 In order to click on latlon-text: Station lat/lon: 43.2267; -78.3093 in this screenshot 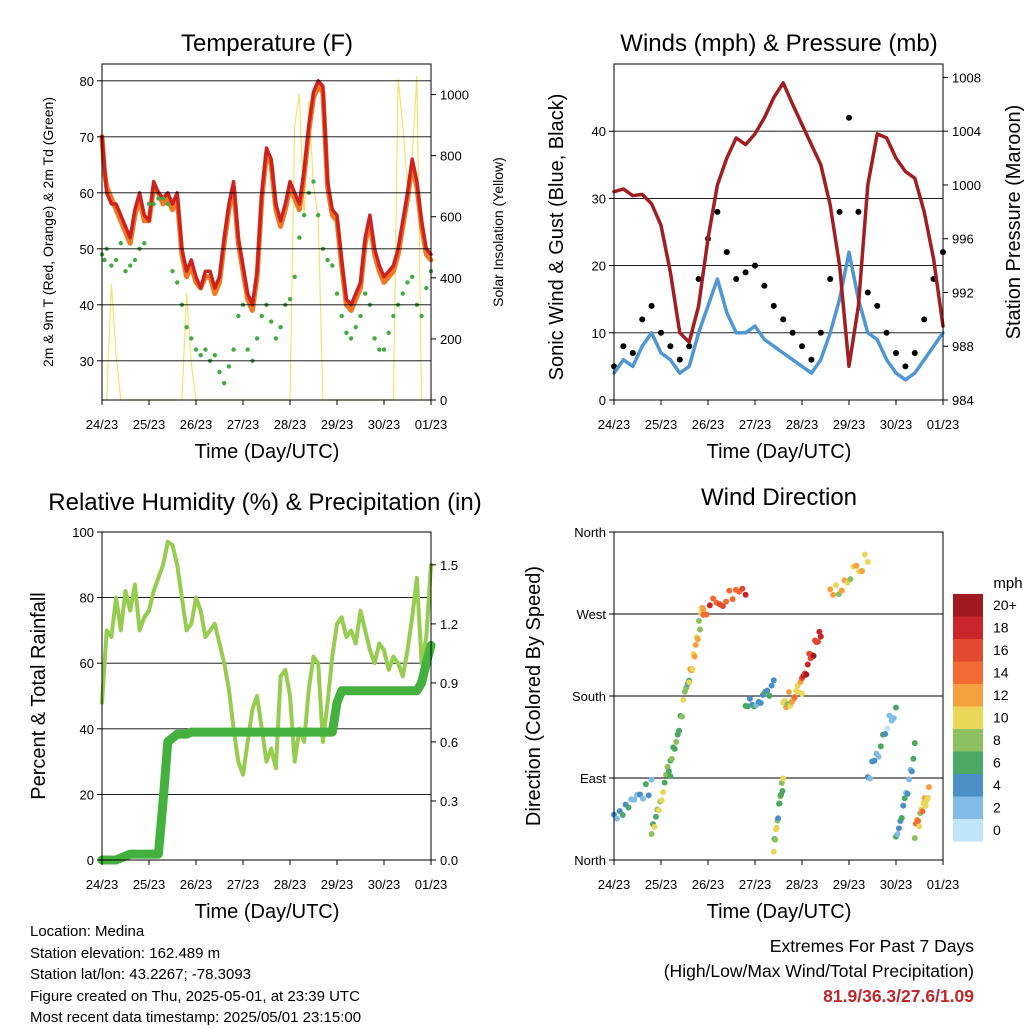, I will do `click(141, 974)`.